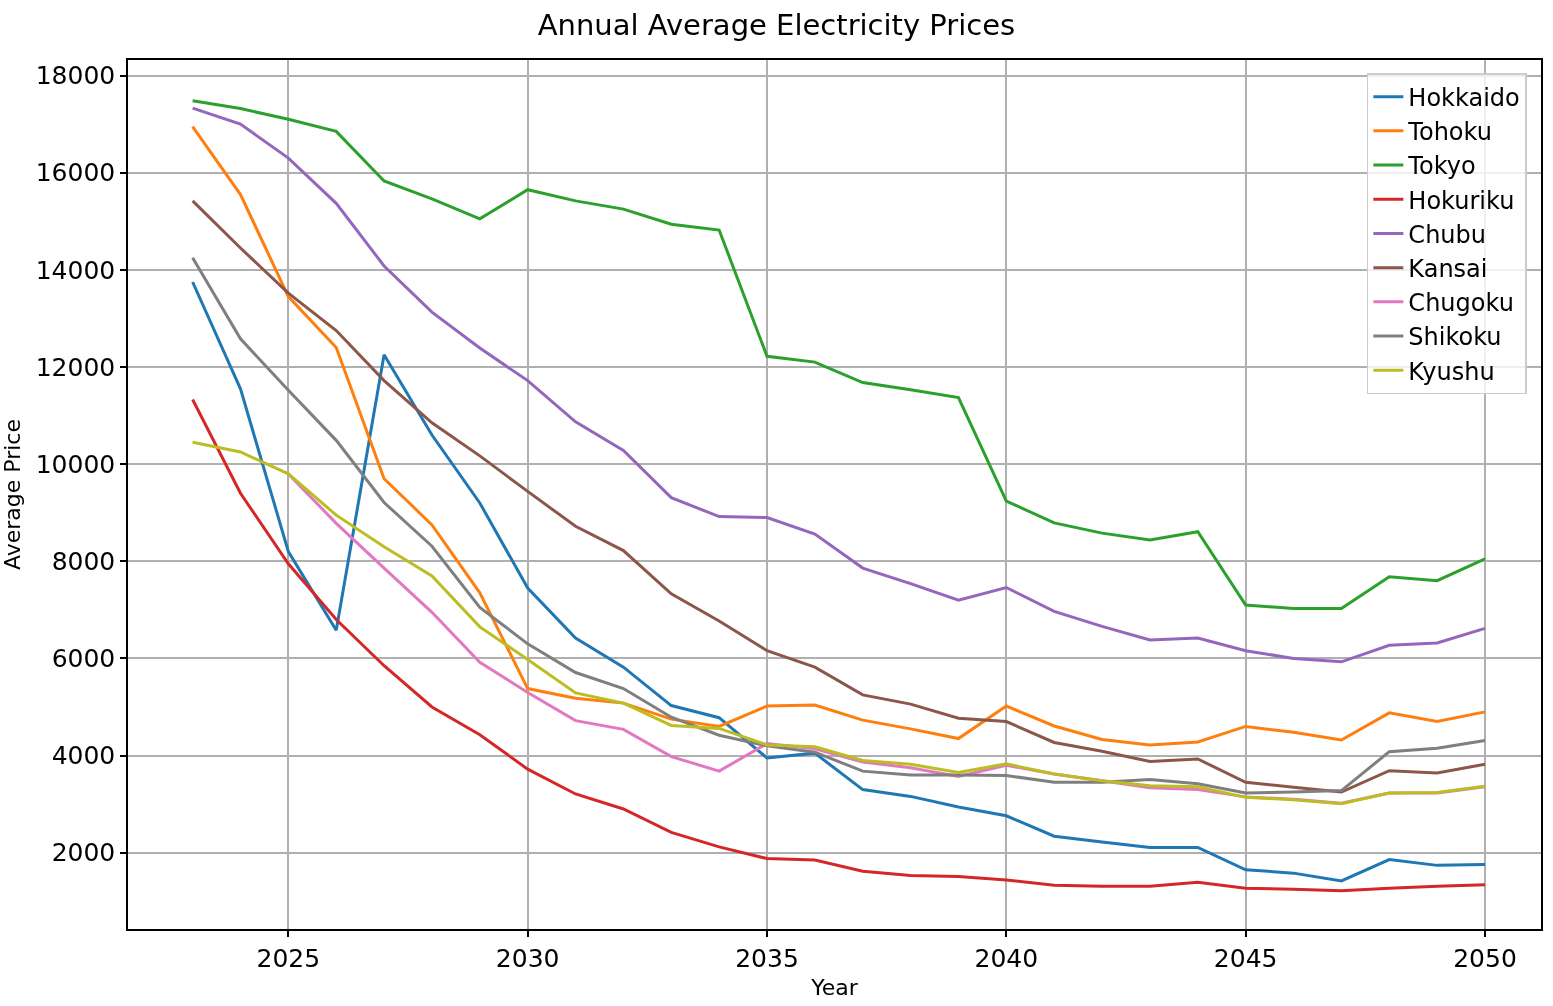  I want to click on y-tick-label: 10000, so click(75, 464).